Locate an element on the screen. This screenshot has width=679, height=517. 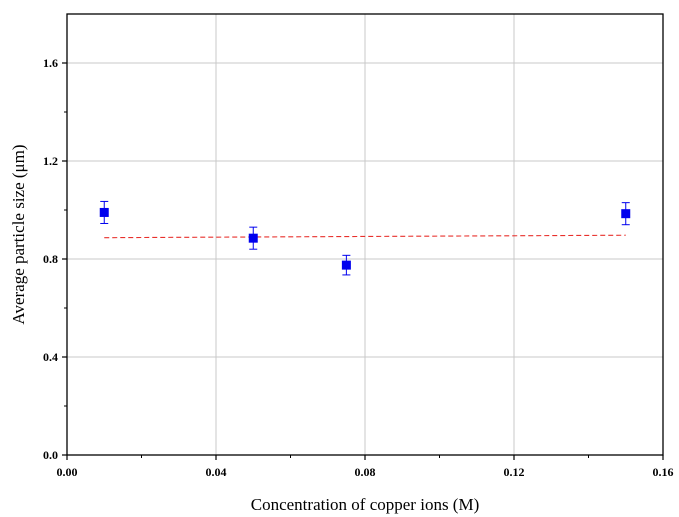
x-tick-label: 0.08 is located at coordinates (365, 472).